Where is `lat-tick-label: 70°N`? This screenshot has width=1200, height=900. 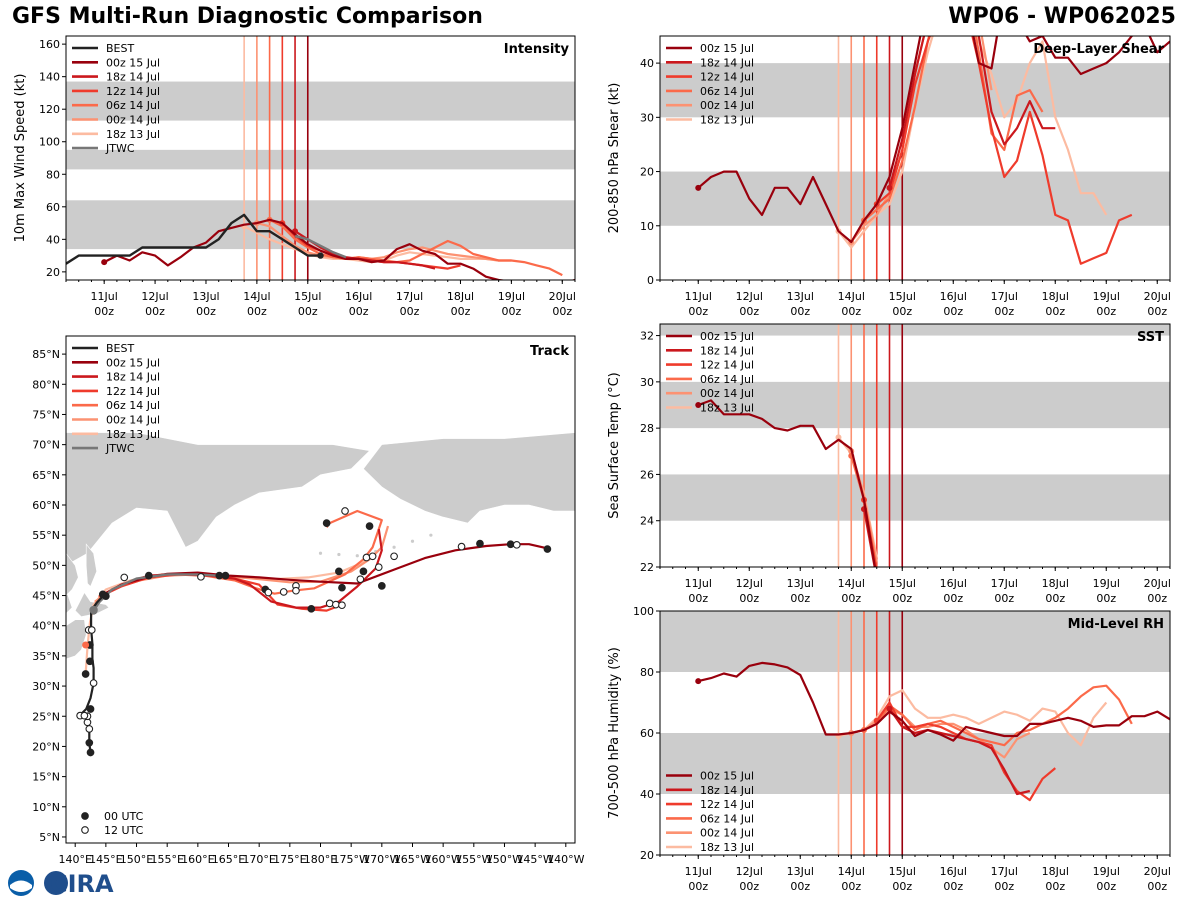 lat-tick-label: 70°N is located at coordinates (46, 445).